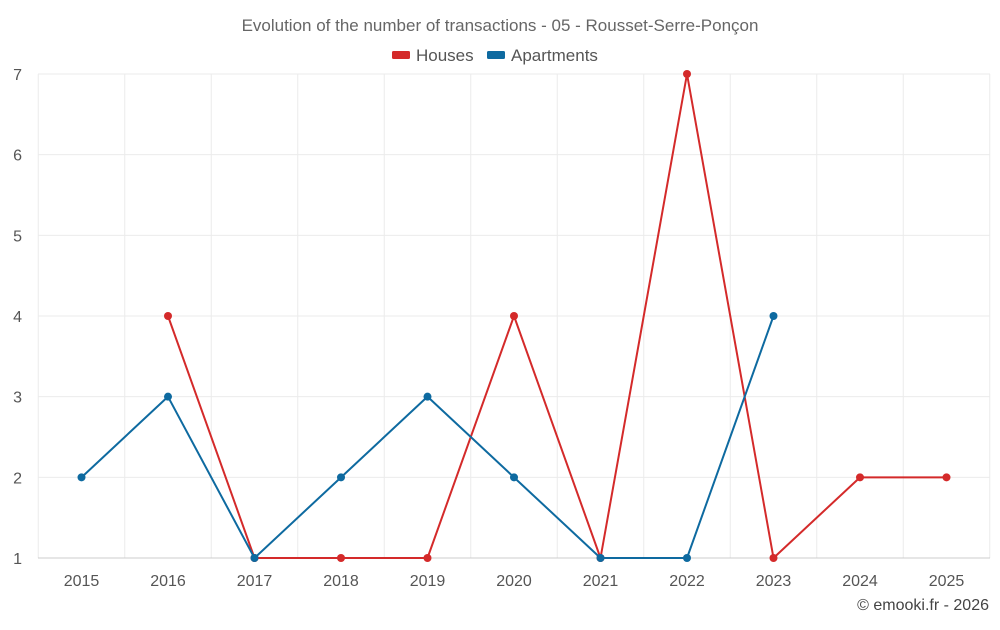 Image resolution: width=1000 pixels, height=630 pixels. I want to click on x-tick-label: 2015, so click(82, 581).